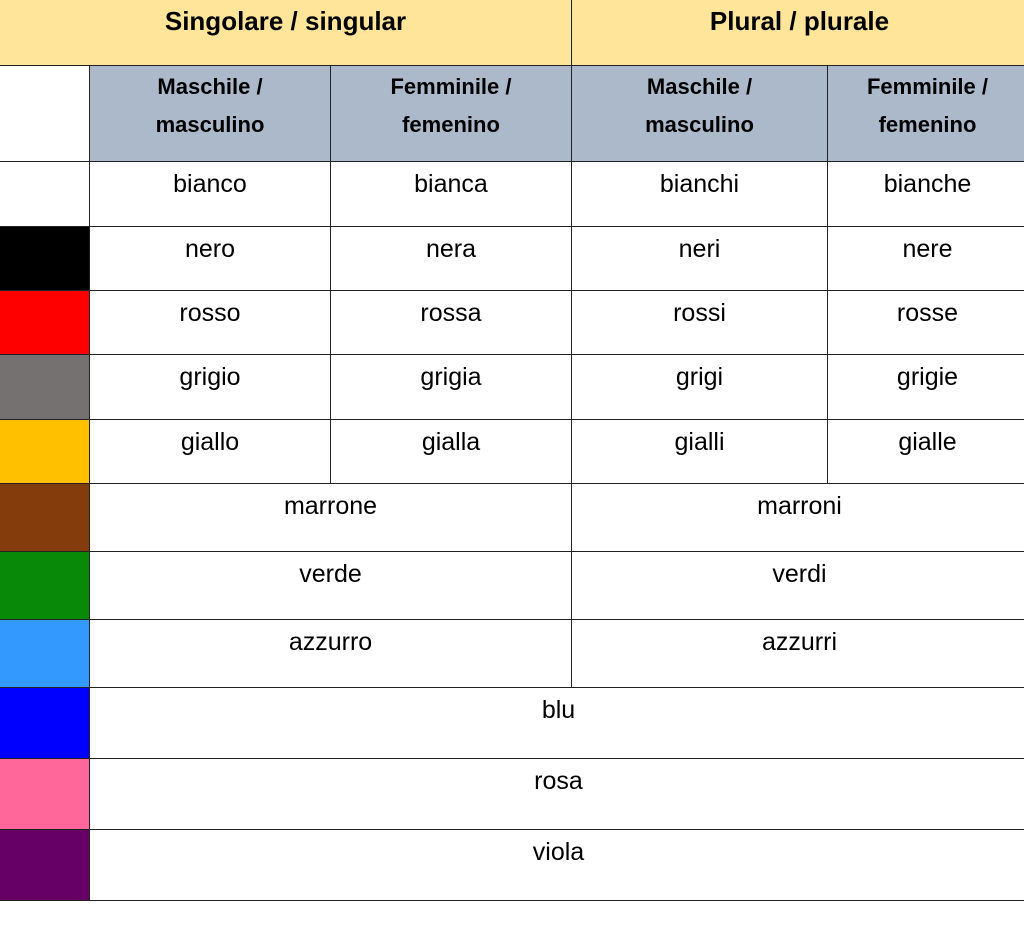 This screenshot has width=1024, height=951. What do you see at coordinates (45, 114) in the screenshot?
I see `subheader-blank` at bounding box center [45, 114].